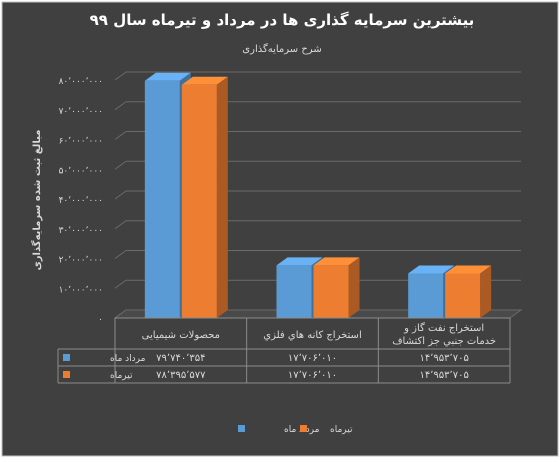 The height and width of the screenshot is (462, 560). Describe the element at coordinates (81, 142) in the screenshot. I see `y-tick-label: ۶۰٬۰۰۰٬۰۰۰` at that location.